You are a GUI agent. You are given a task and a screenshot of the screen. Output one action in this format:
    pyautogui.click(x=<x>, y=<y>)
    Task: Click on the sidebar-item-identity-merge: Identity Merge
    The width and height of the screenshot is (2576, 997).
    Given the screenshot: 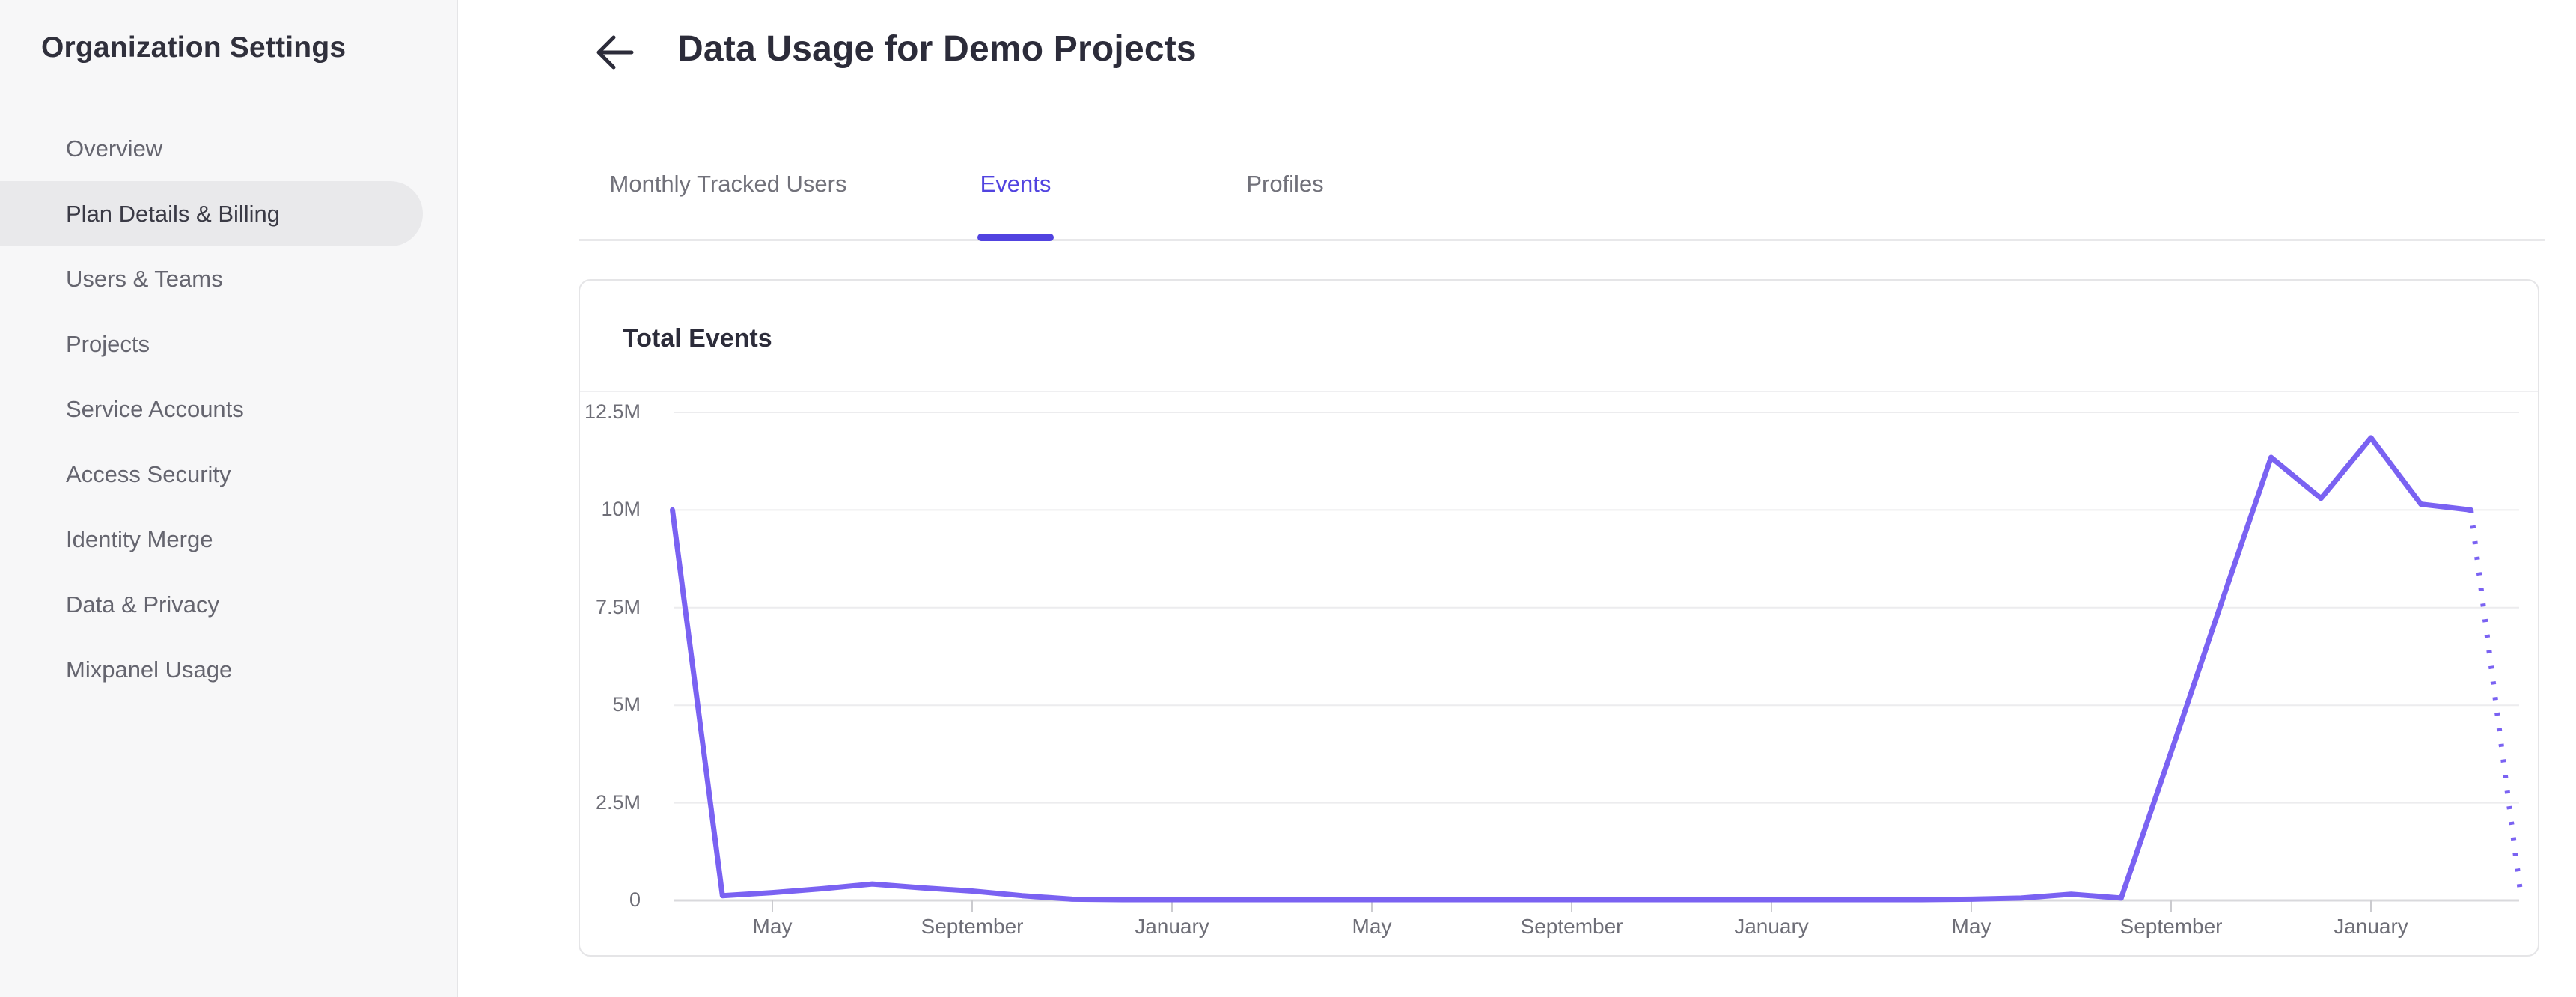 What is the action you would take?
    pyautogui.click(x=139, y=538)
    